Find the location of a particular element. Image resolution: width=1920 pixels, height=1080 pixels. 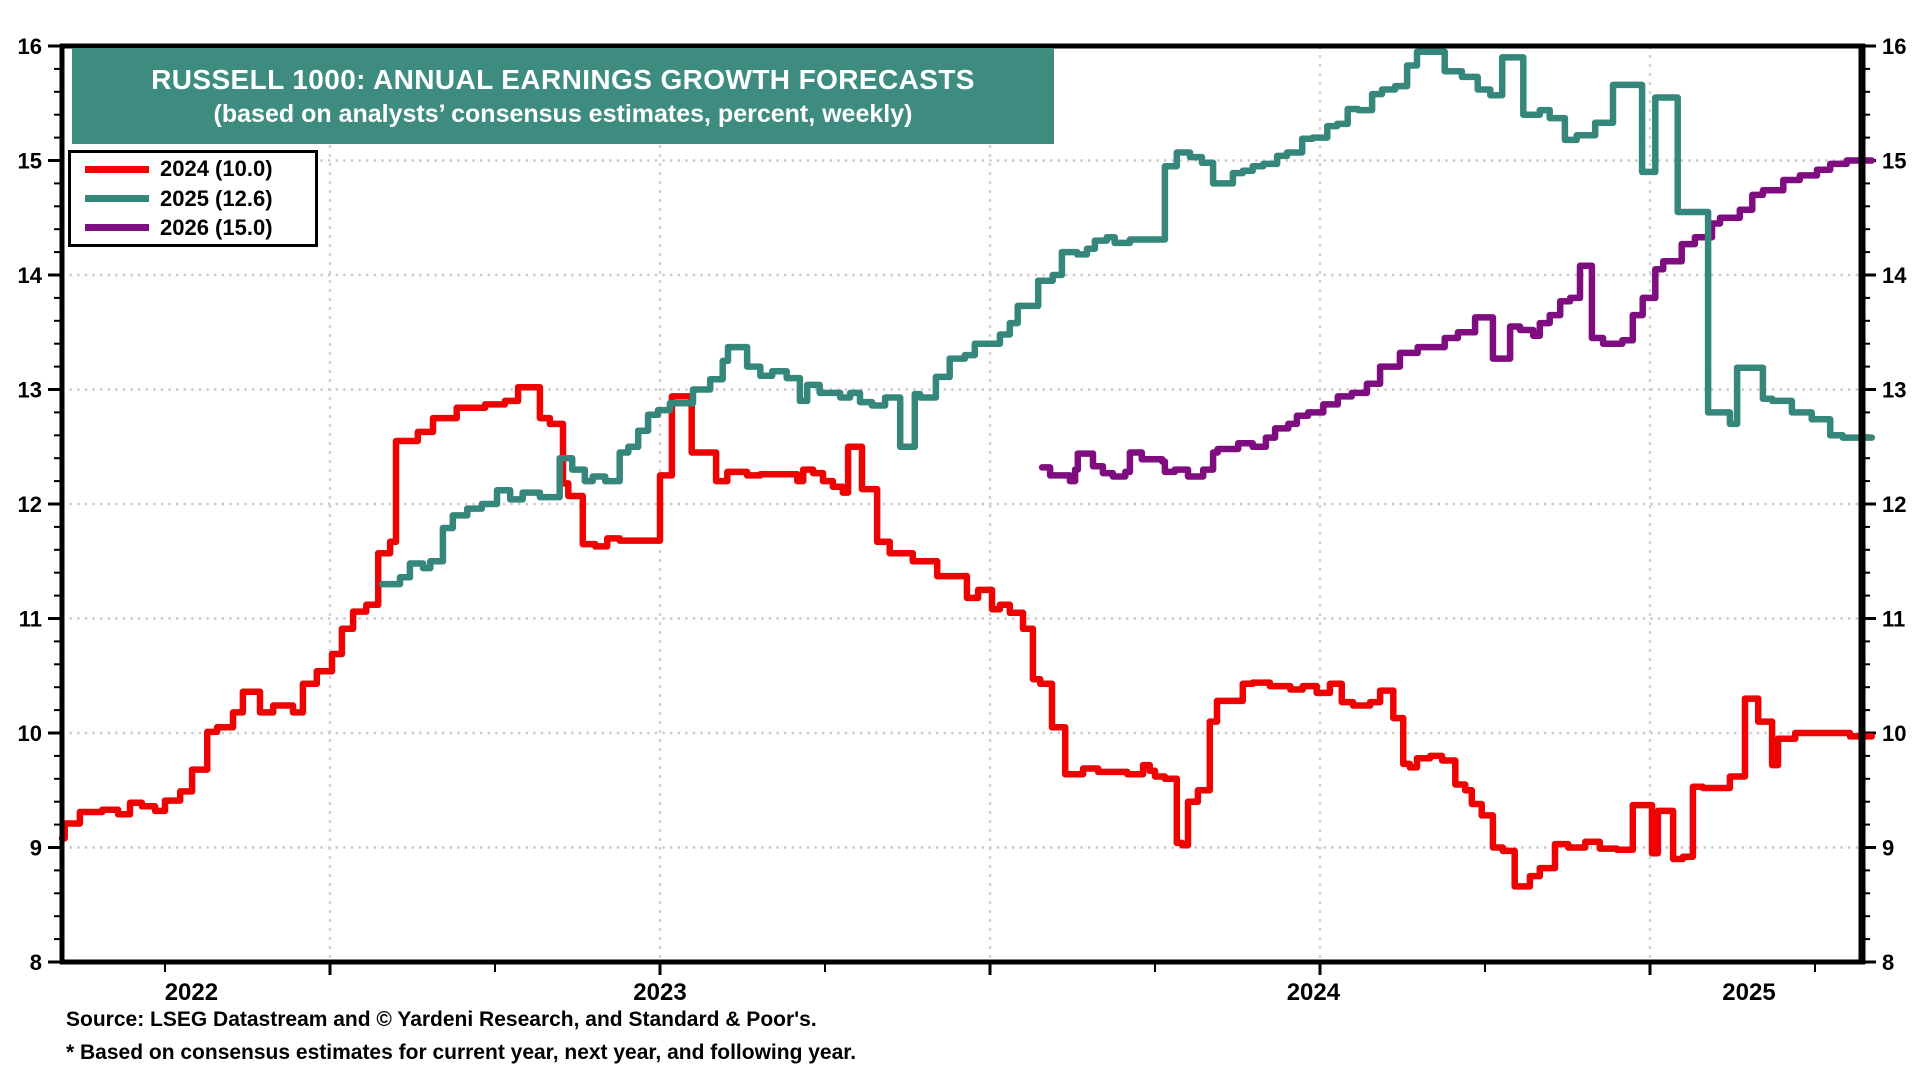

legend-label-2024: 2024 (10.0) is located at coordinates (216, 169).